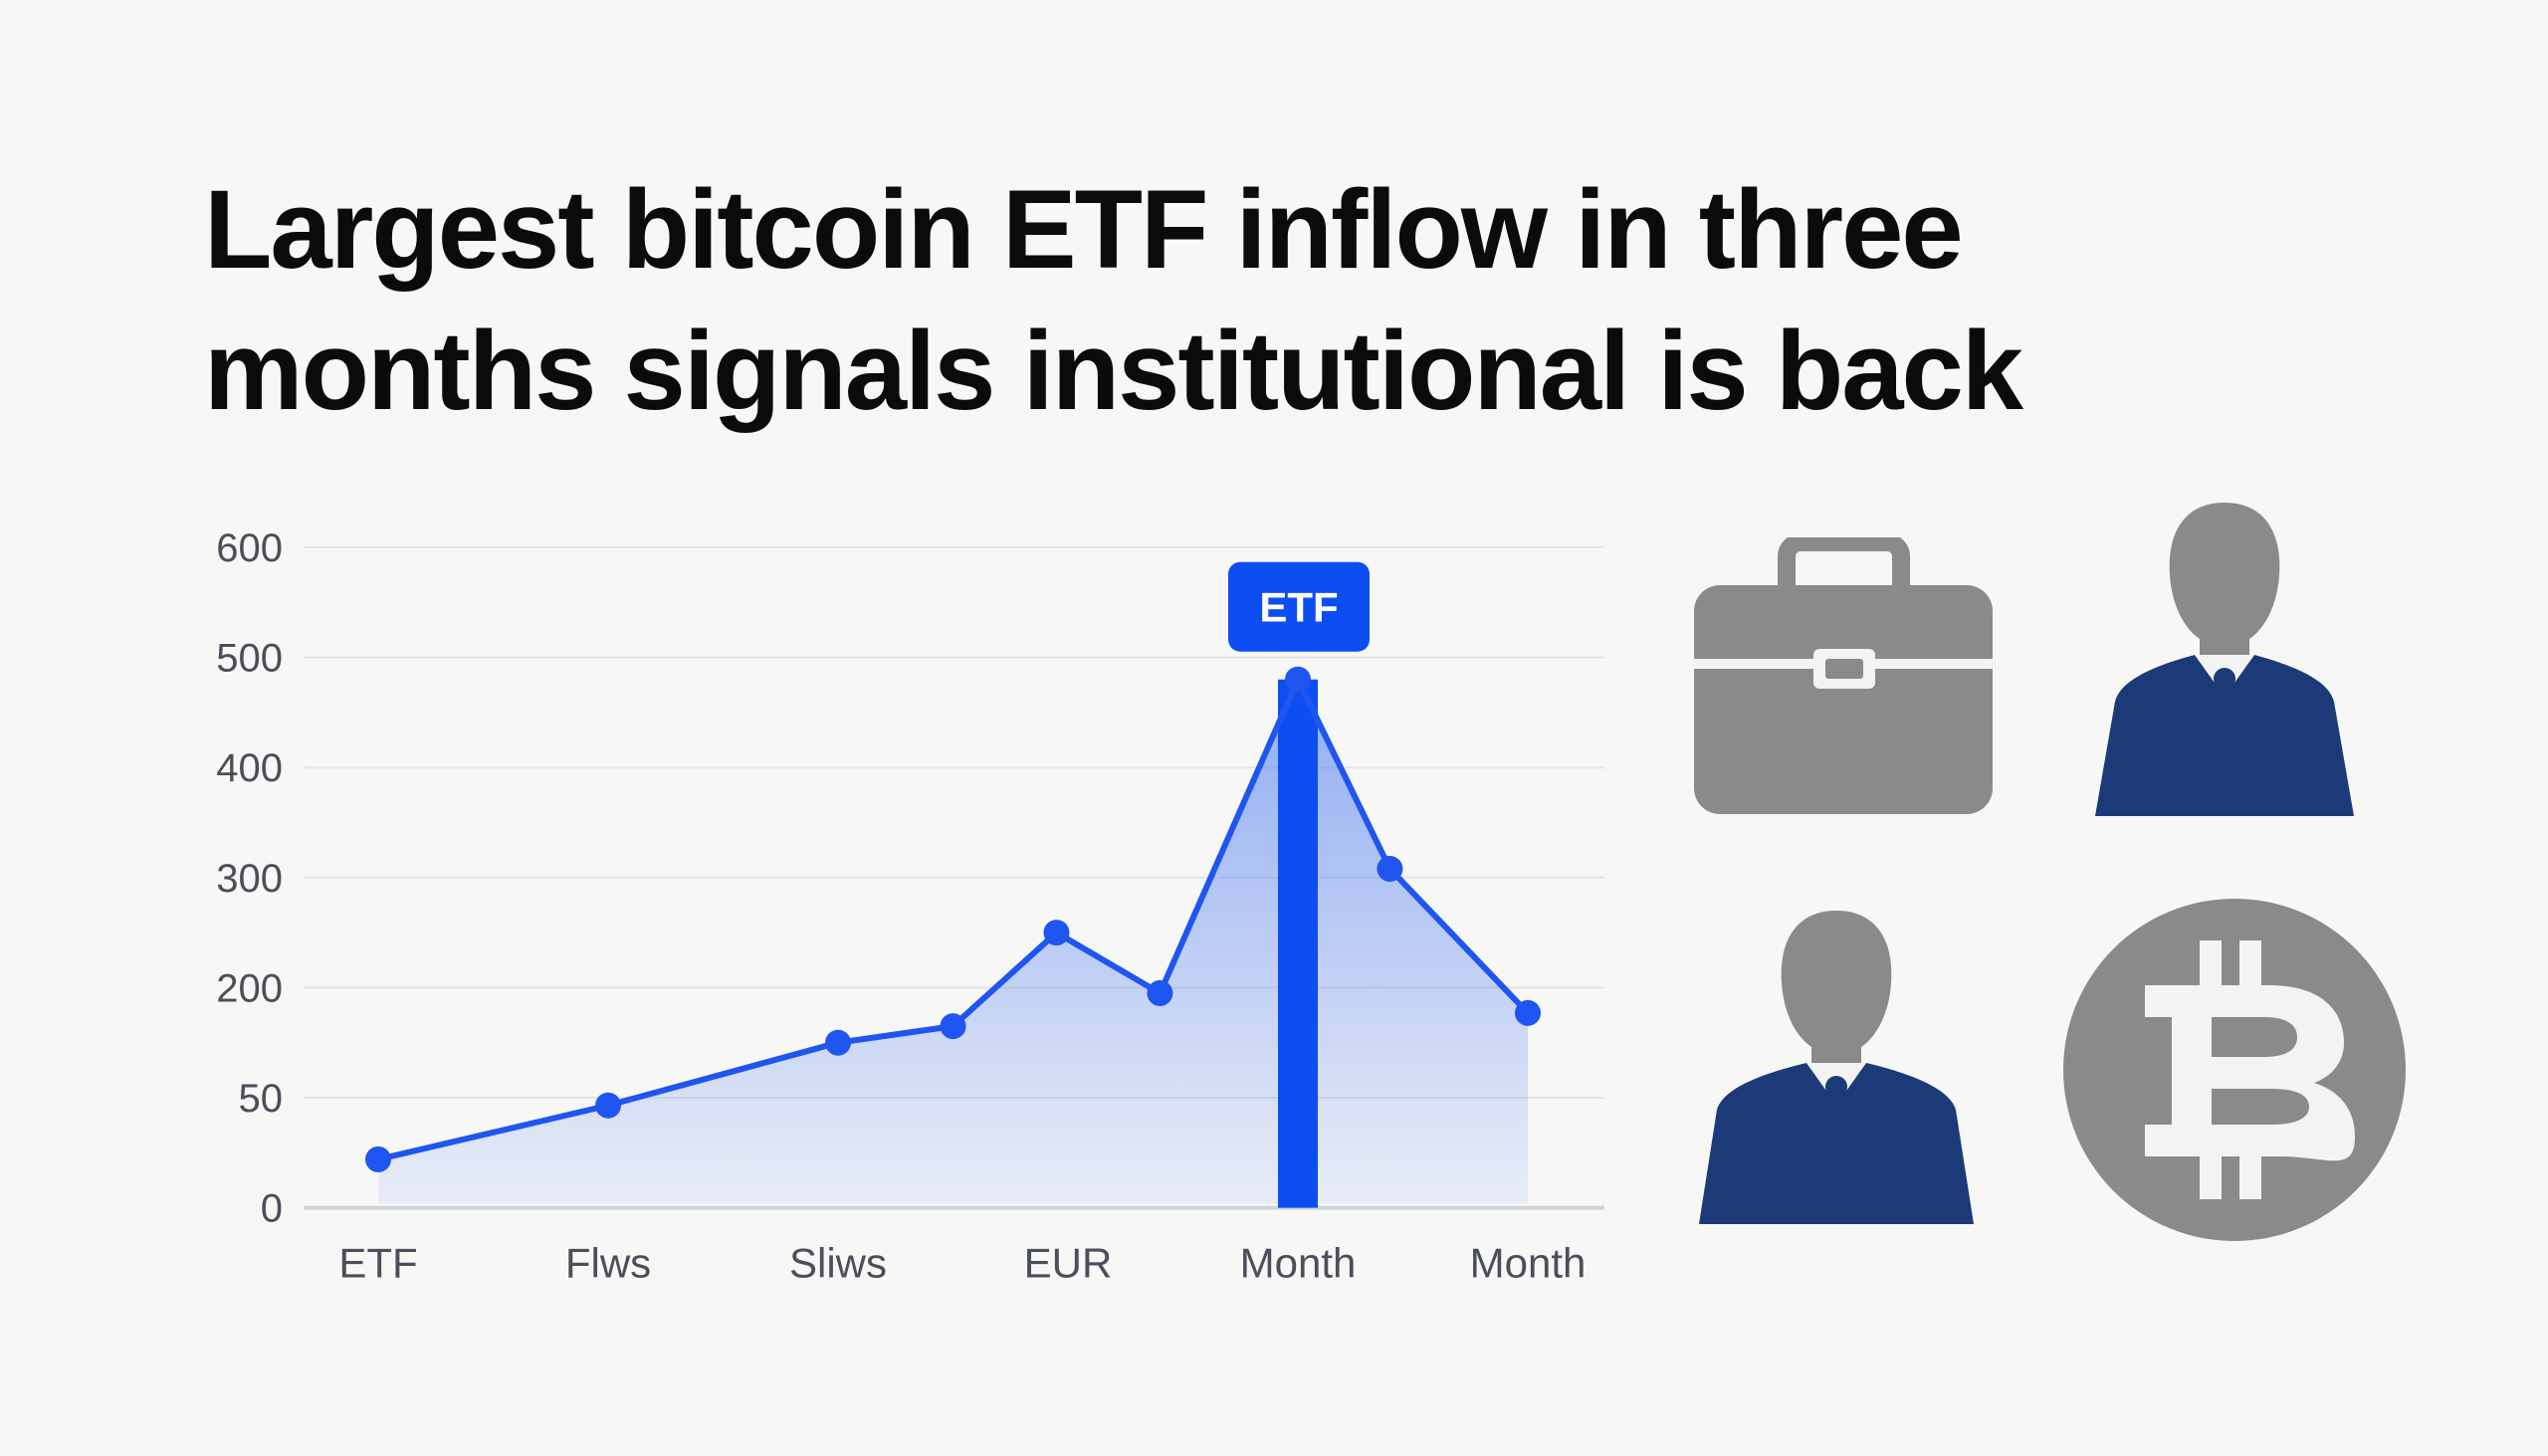  What do you see at coordinates (2234, 1070) in the screenshot?
I see `bitcoin-icon` at bounding box center [2234, 1070].